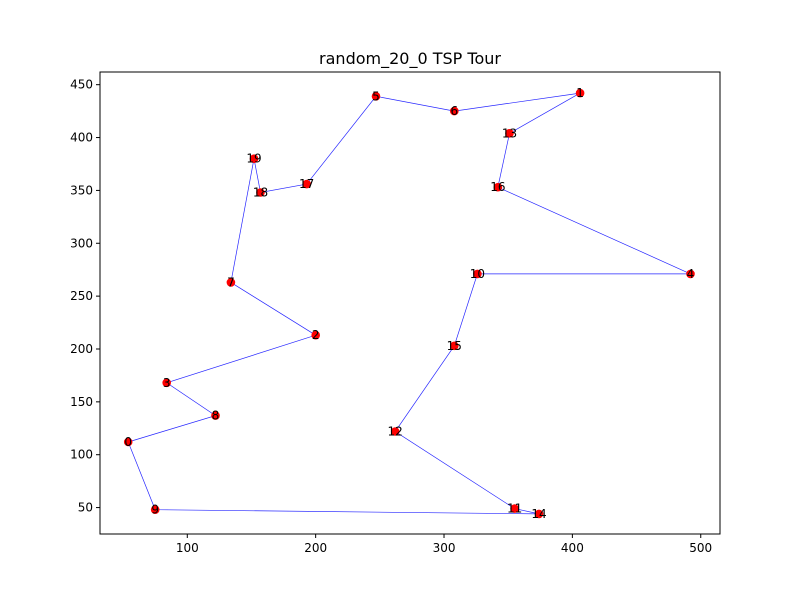 Image resolution: width=800 pixels, height=600 pixels. What do you see at coordinates (81, 138) in the screenshot?
I see `y-tick-label: 400` at bounding box center [81, 138].